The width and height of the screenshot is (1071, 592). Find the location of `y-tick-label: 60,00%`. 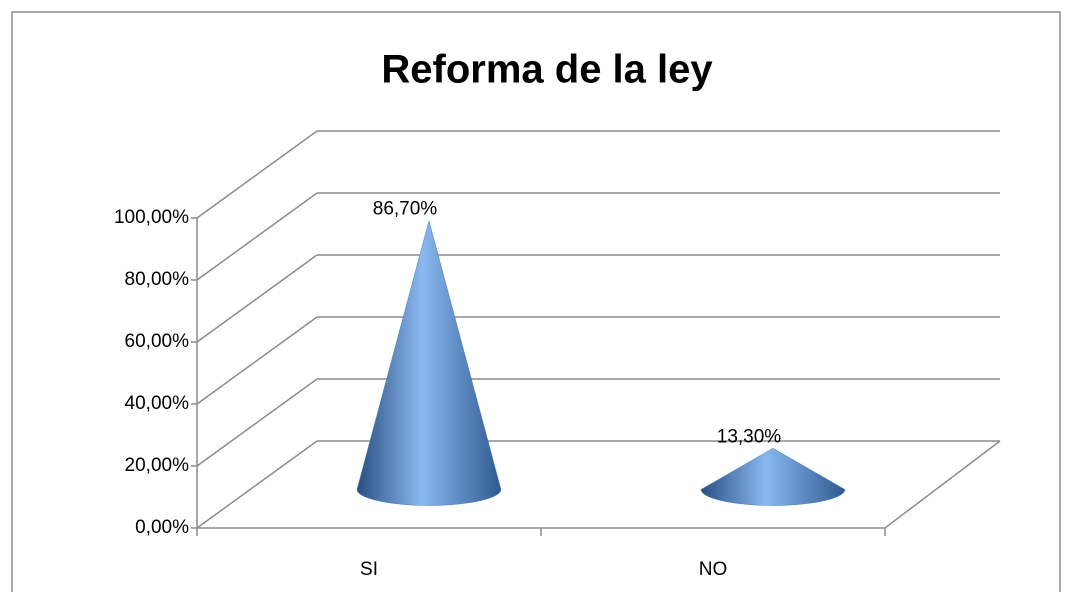

y-tick-label: 60,00% is located at coordinates (157, 341).